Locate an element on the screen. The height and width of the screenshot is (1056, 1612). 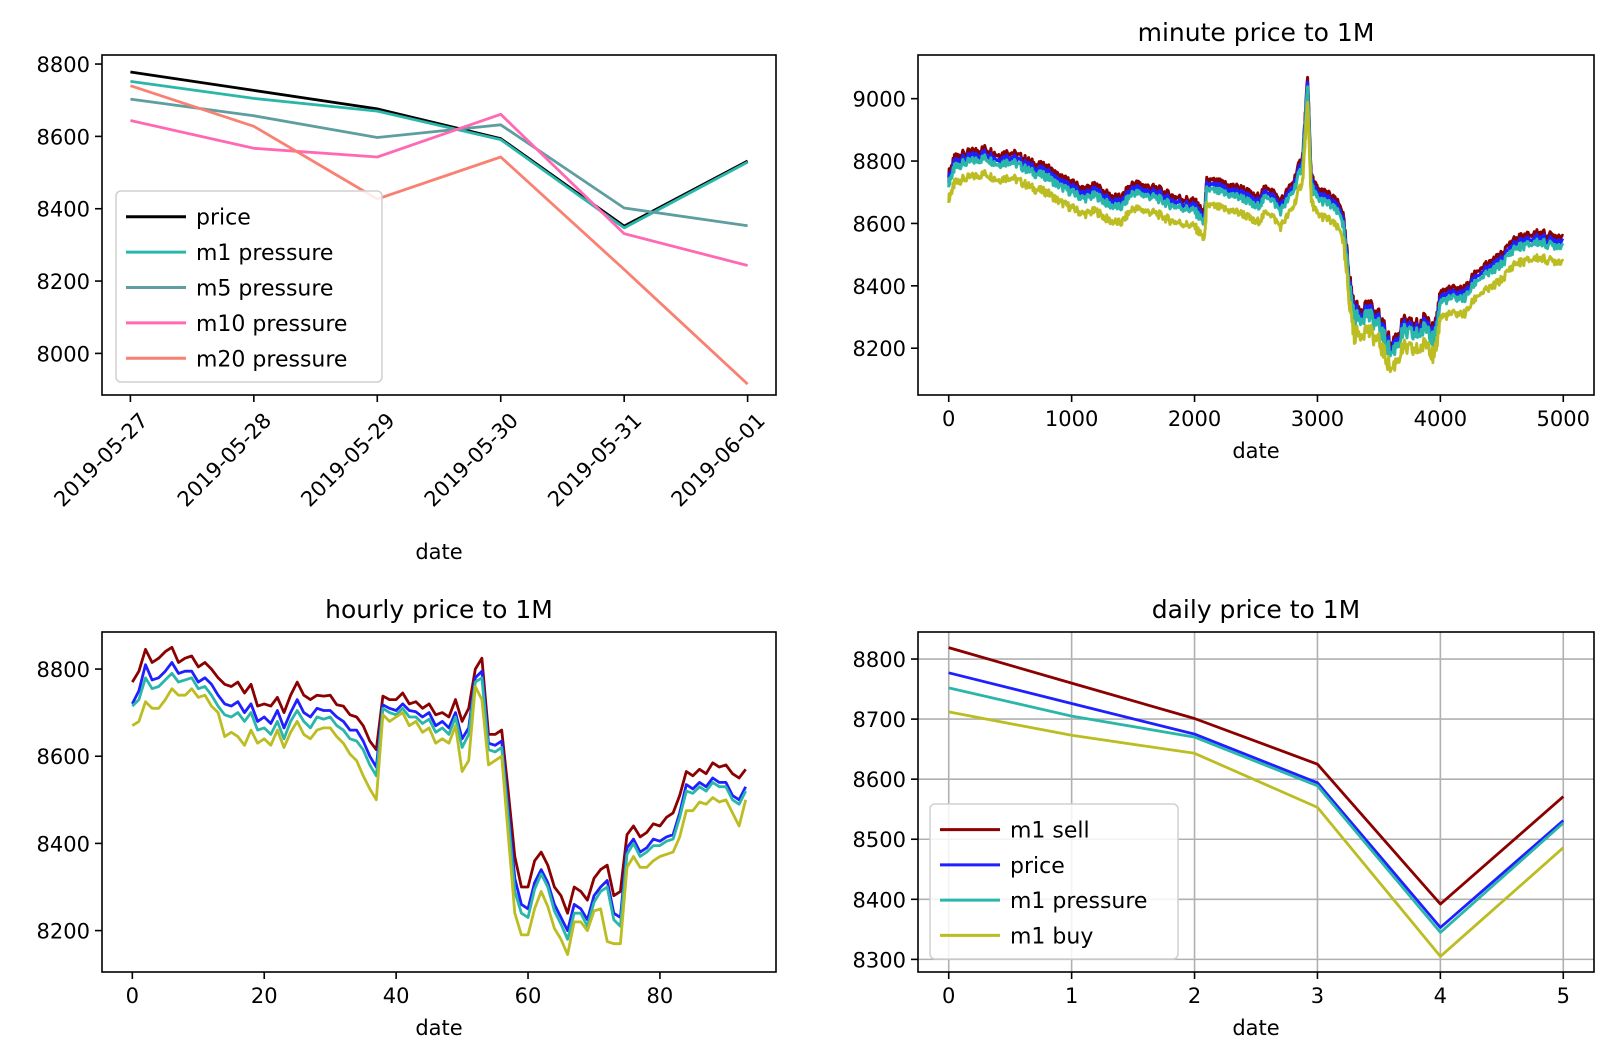
y-tick-label: 8000 is located at coordinates (63, 354).